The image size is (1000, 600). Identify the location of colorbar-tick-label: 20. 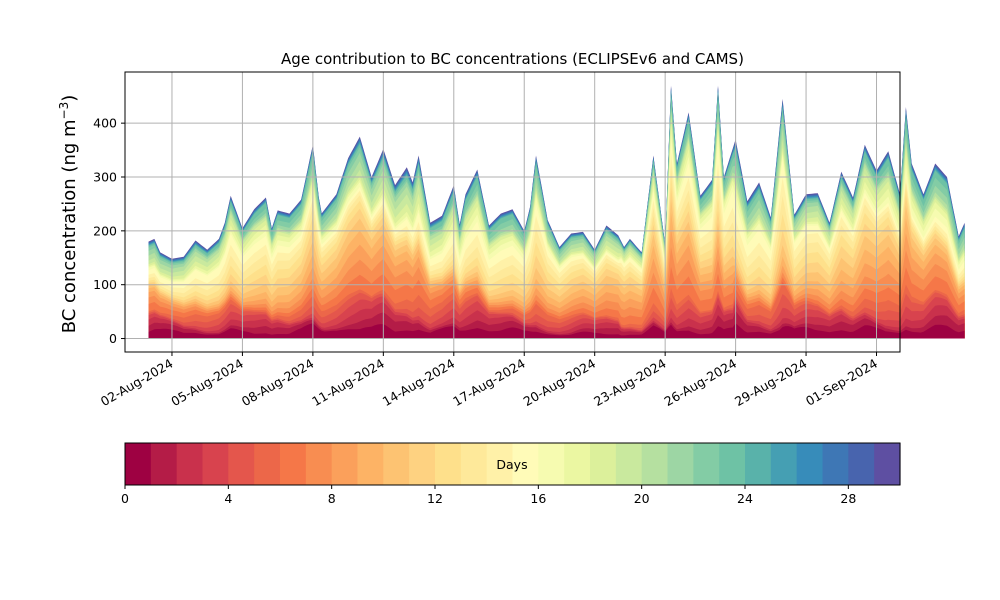
(642, 498).